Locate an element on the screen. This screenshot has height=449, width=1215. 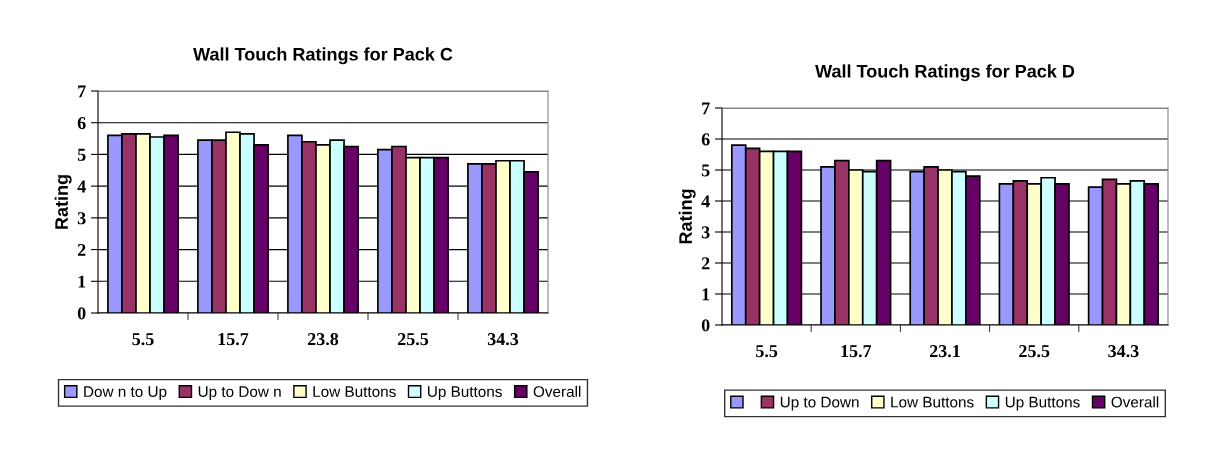
legend-label: Dow n to Up is located at coordinates (125, 393).